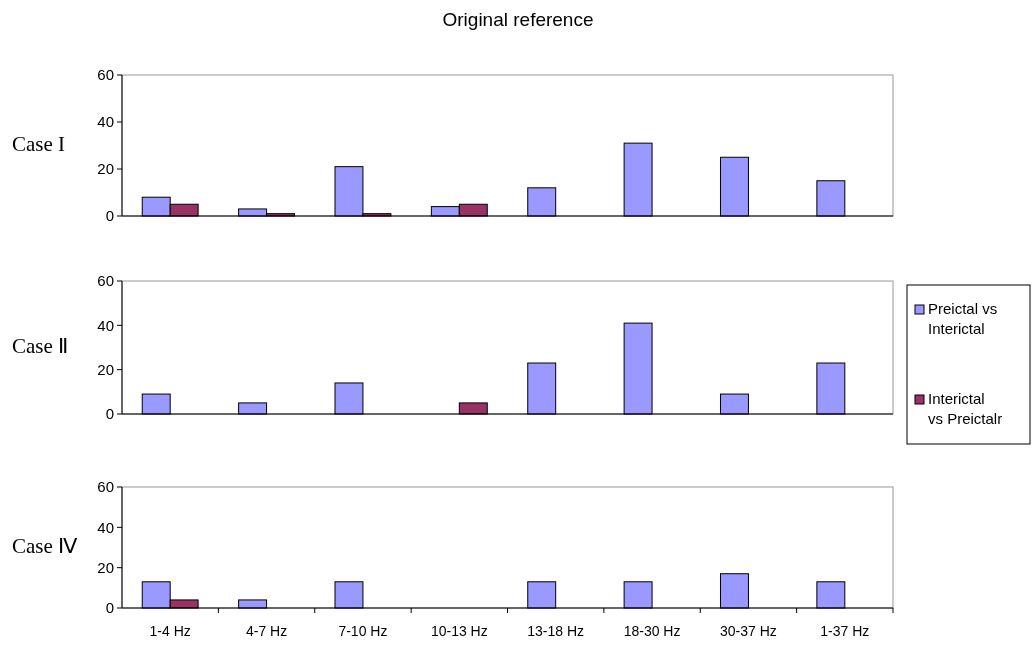 The image size is (1036, 648). What do you see at coordinates (39, 143) in the screenshot?
I see `y-axis-title: Case I` at bounding box center [39, 143].